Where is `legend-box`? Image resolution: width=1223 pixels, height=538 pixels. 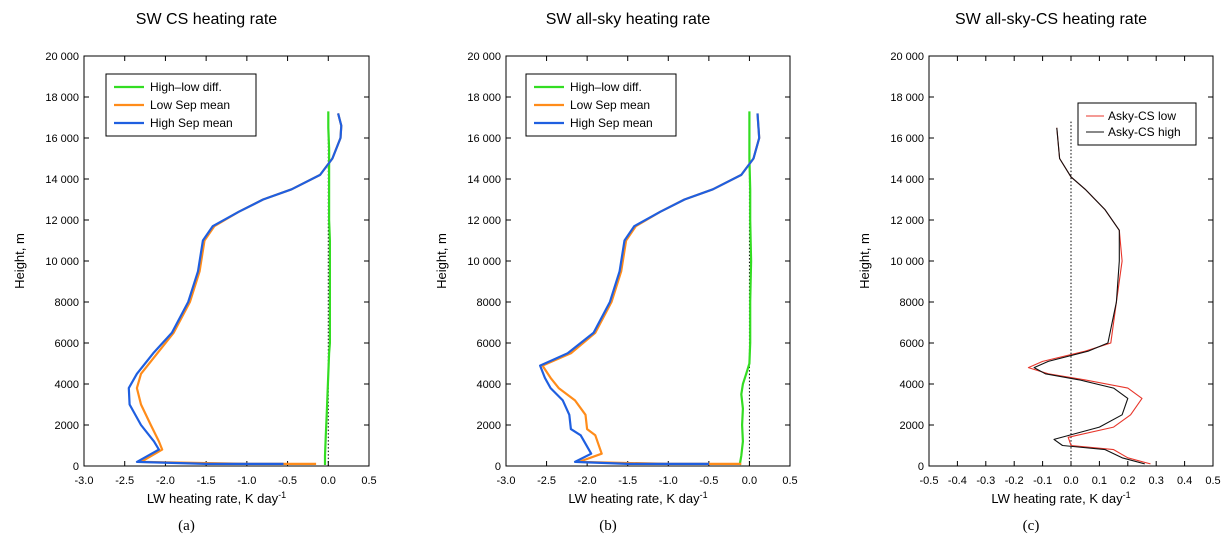
legend-box is located at coordinates (1137, 124).